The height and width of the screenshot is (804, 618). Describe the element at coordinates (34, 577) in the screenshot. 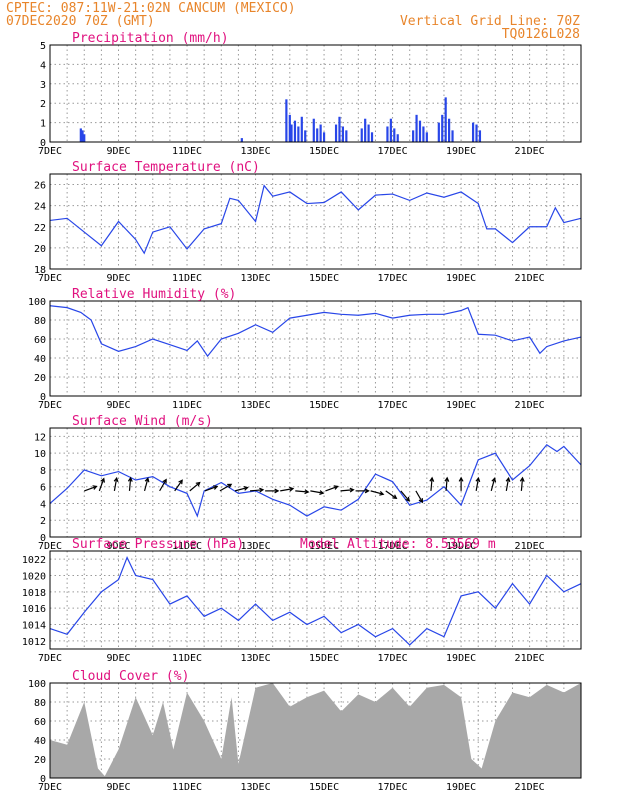

I see `y-tick-label: 1020` at that location.